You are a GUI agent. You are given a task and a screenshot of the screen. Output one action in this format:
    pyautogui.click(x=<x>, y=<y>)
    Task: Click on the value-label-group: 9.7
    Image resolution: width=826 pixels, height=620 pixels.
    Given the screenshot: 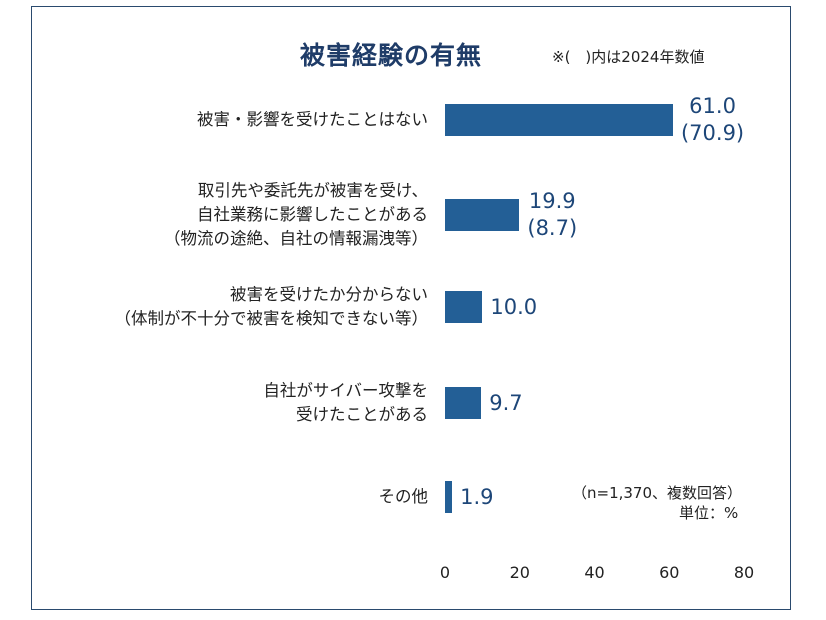 What is the action you would take?
    pyautogui.click(x=505, y=403)
    